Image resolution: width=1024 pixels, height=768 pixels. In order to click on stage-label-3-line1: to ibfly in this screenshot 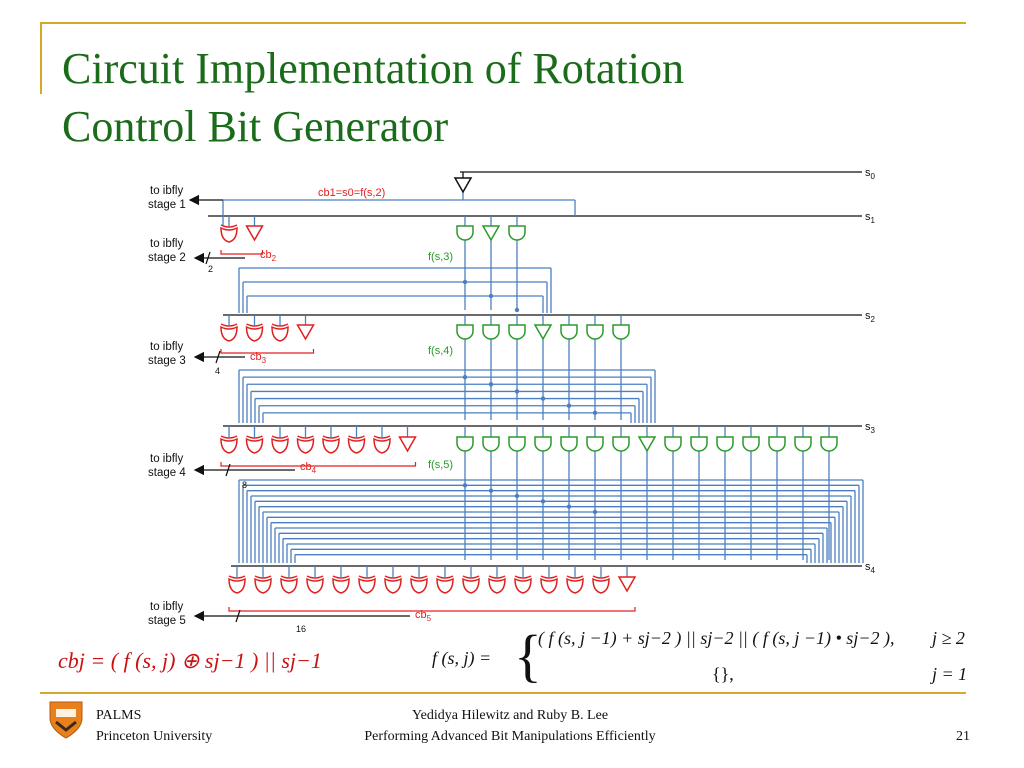, I will do `click(166, 347)`.